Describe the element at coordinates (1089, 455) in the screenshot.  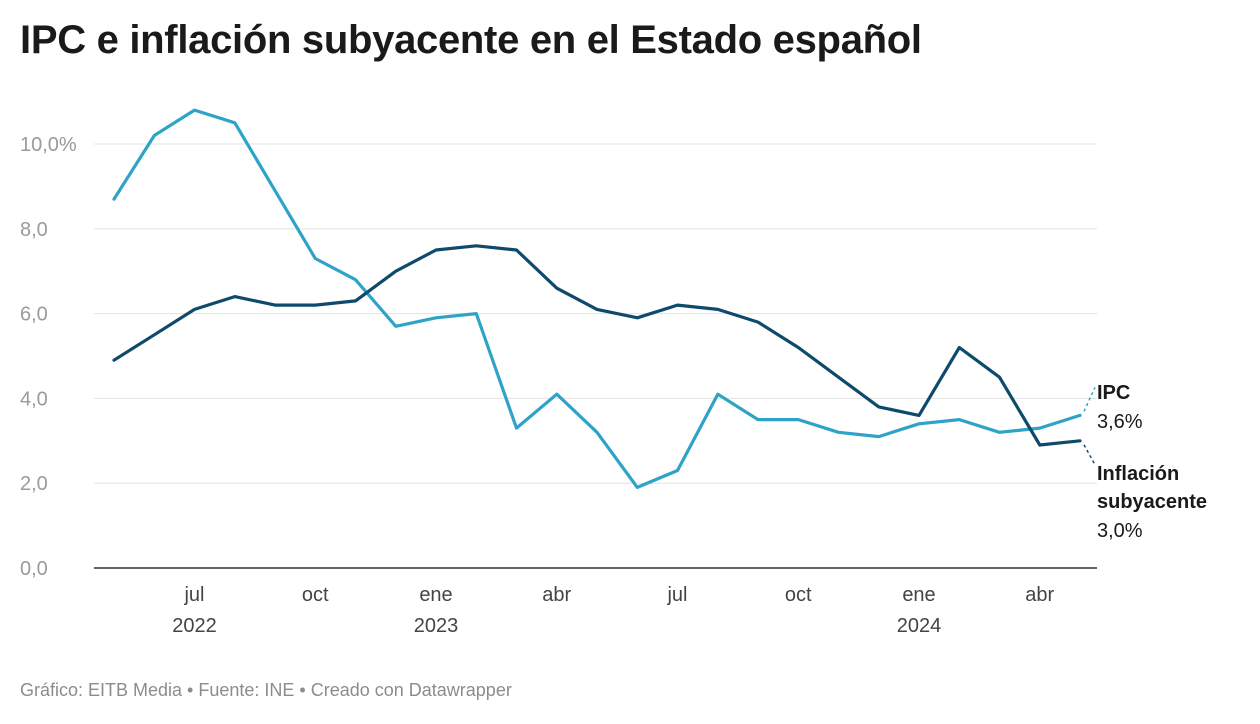
I see `subyacente-leader-line` at that location.